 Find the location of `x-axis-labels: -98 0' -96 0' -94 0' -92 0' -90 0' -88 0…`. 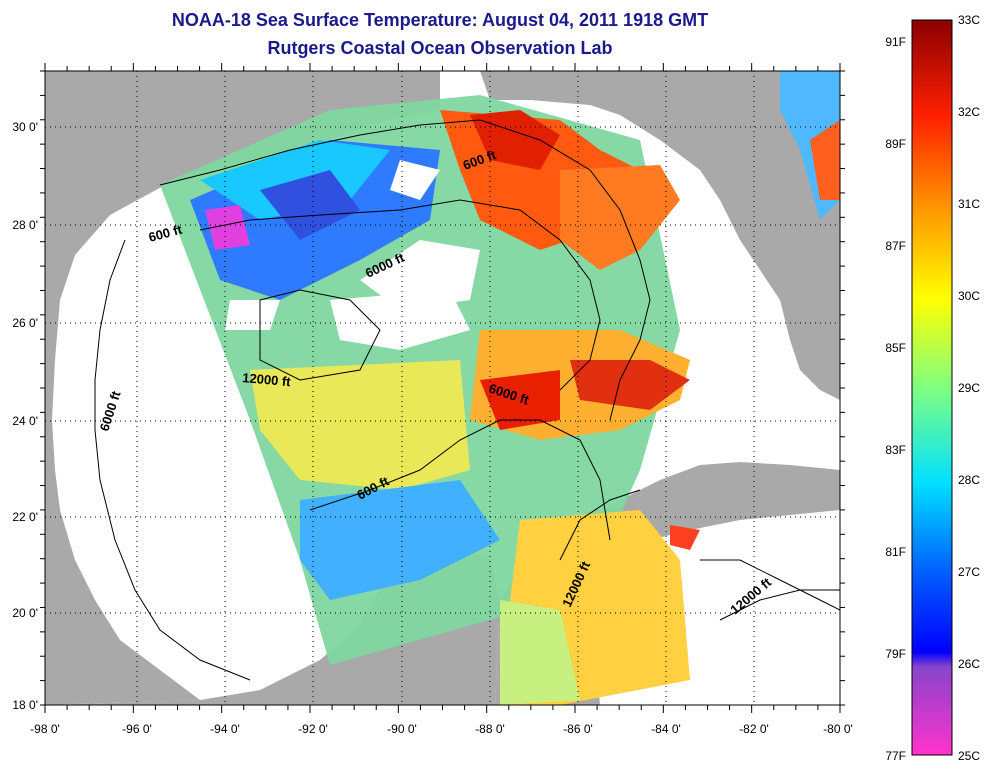

x-axis-labels: -98 0' -96 0' -94 0' -92 0' -90 0' -88 0… is located at coordinates (441, 729).